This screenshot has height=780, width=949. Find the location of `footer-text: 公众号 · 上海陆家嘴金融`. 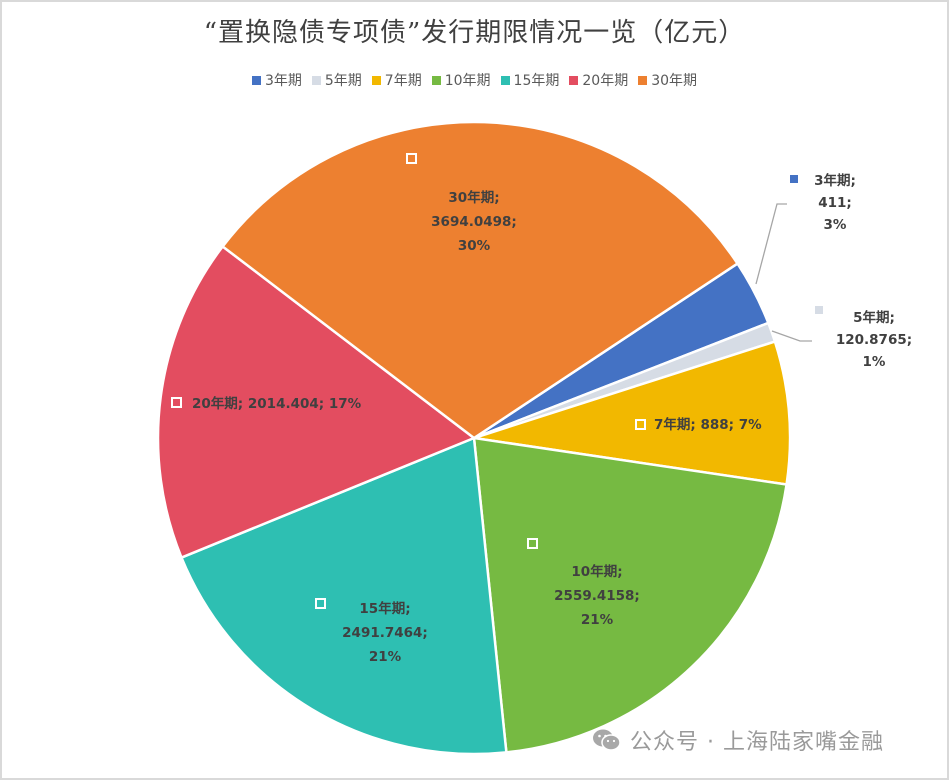

footer-text: 公众号 · 上海陆家嘴金融 is located at coordinates (757, 742).